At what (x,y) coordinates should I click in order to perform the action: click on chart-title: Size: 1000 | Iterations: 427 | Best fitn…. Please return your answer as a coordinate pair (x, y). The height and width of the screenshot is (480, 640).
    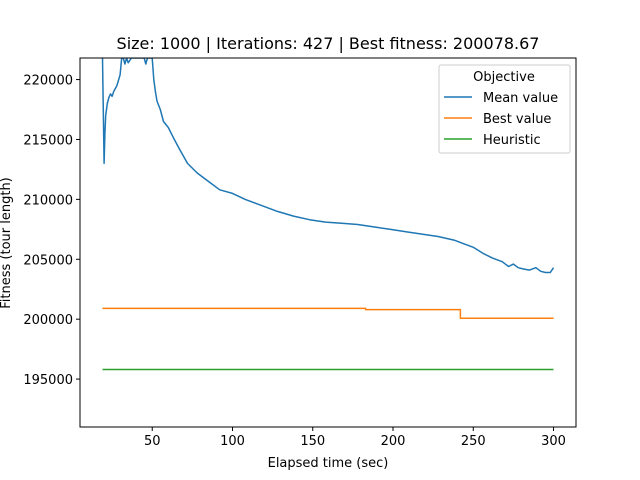
    Looking at the image, I should click on (328, 43).